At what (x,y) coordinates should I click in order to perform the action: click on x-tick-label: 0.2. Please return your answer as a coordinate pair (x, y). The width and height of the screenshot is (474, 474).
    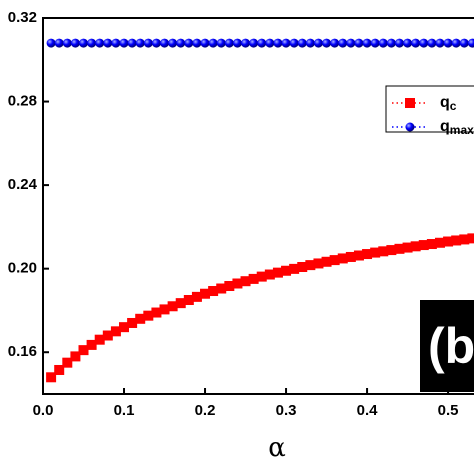
    Looking at the image, I should click on (205, 410).